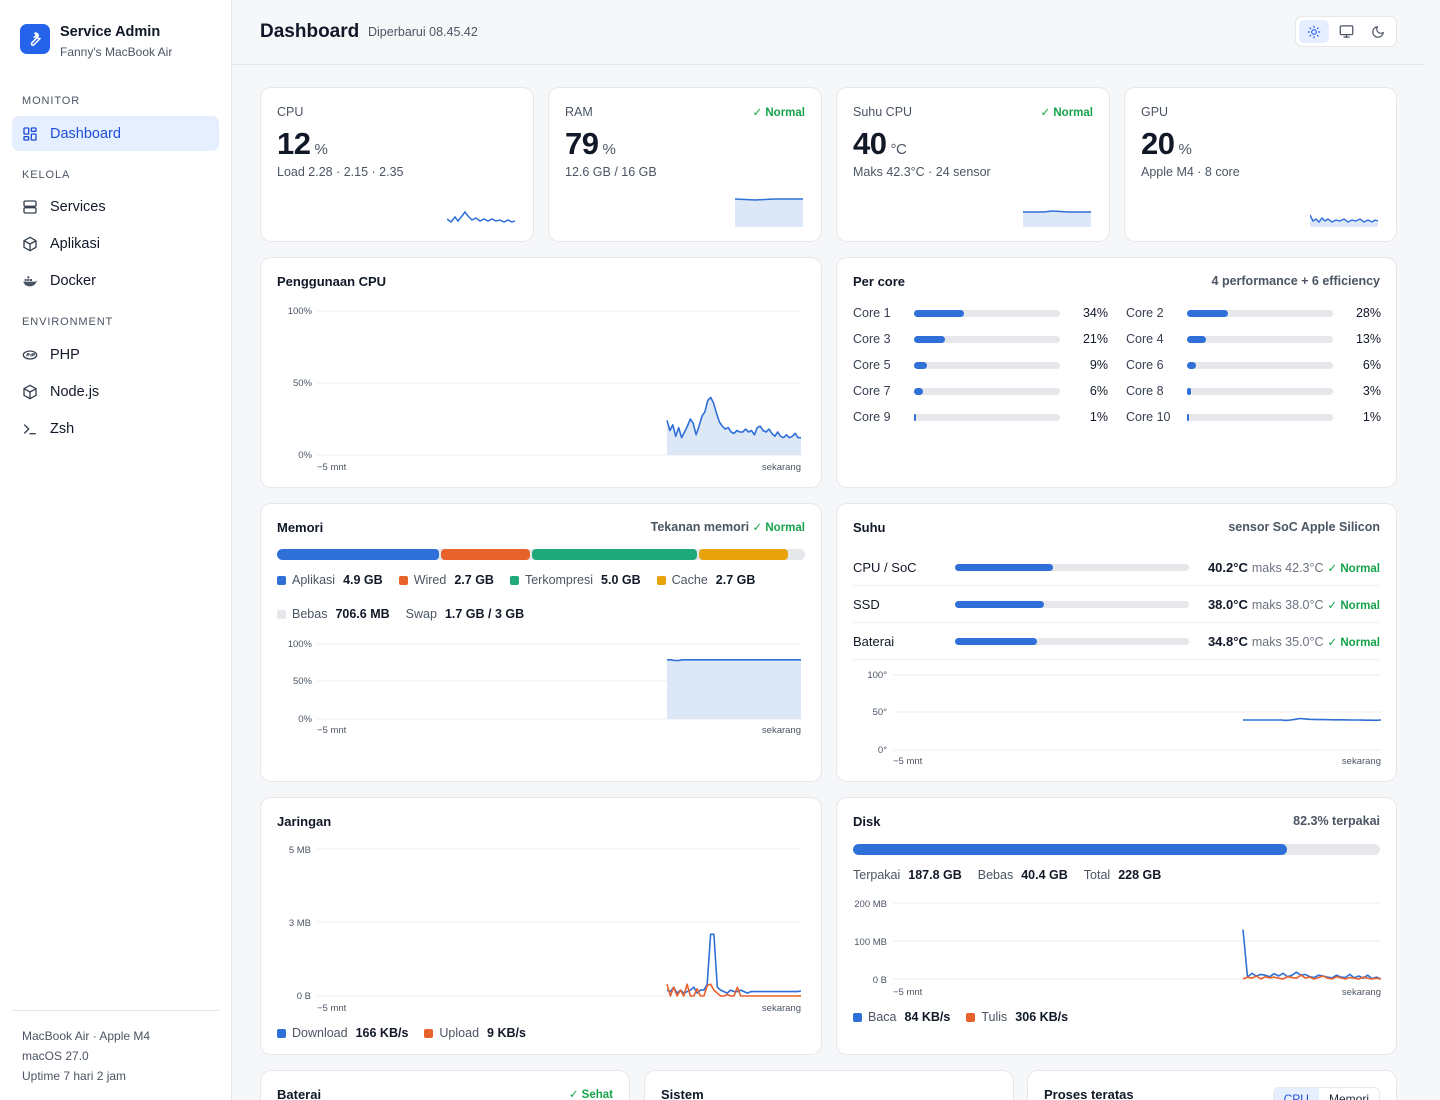 The width and height of the screenshot is (1440, 1100). What do you see at coordinates (30, 428) in the screenshot?
I see `terminal-icon` at bounding box center [30, 428].